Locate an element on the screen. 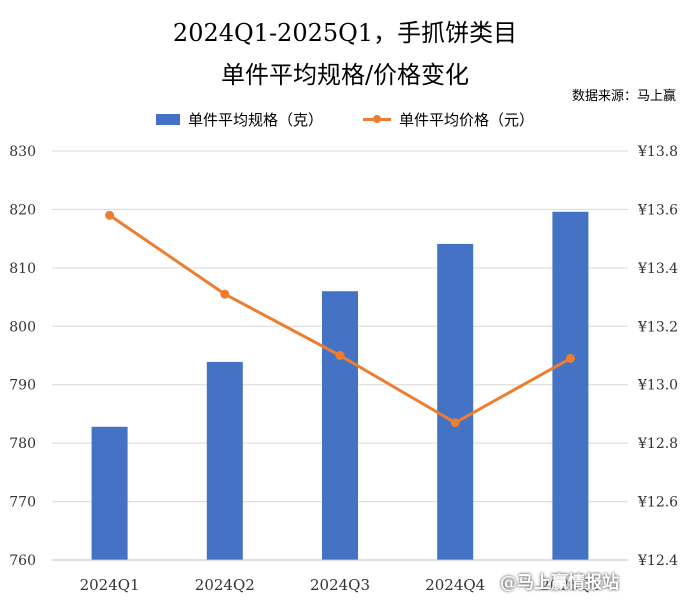 The image size is (690, 604). y-left-tick-label: 770 is located at coordinates (22, 503).